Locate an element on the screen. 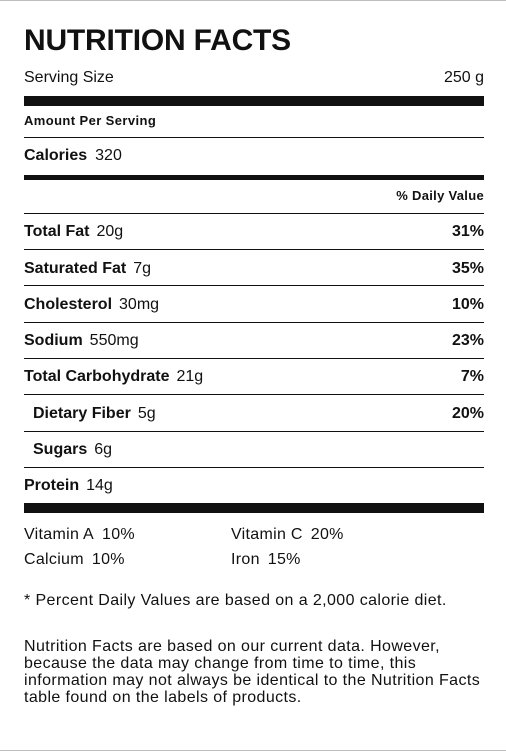 This screenshot has height=751, width=506. nutrient-daily-value: 31% is located at coordinates (467, 231).